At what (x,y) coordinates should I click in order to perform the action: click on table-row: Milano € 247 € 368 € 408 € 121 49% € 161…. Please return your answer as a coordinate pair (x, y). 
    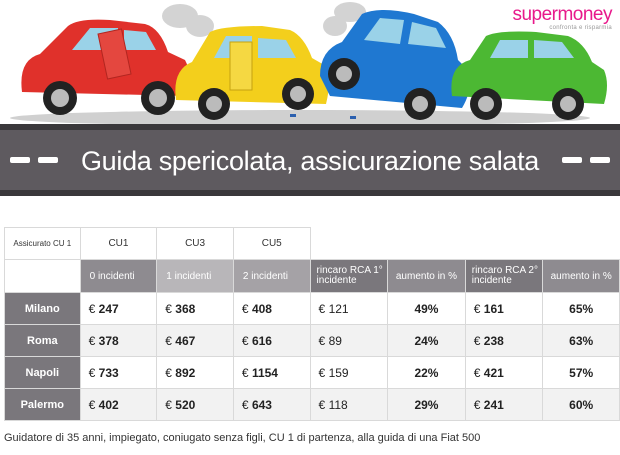
    Looking at the image, I should click on (312, 308).